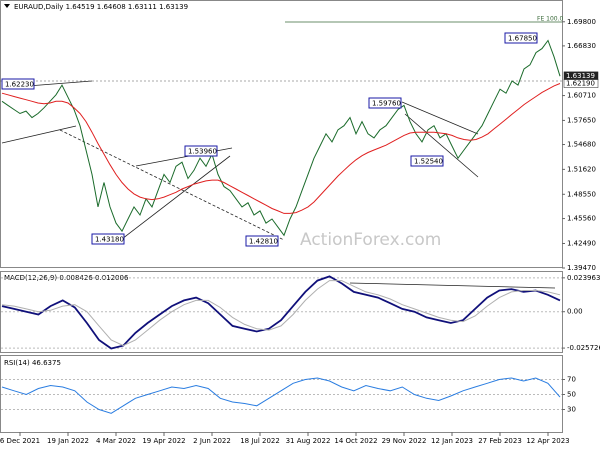  I want to click on x-tick-label: 12 Apr 2023, so click(547, 441).